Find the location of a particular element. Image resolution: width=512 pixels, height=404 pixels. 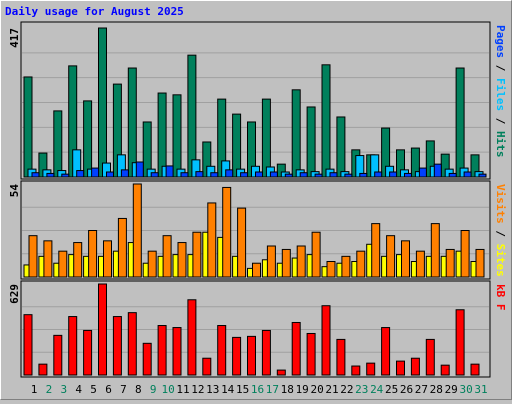

legend-entry: Sites is located at coordinates (500, 260).